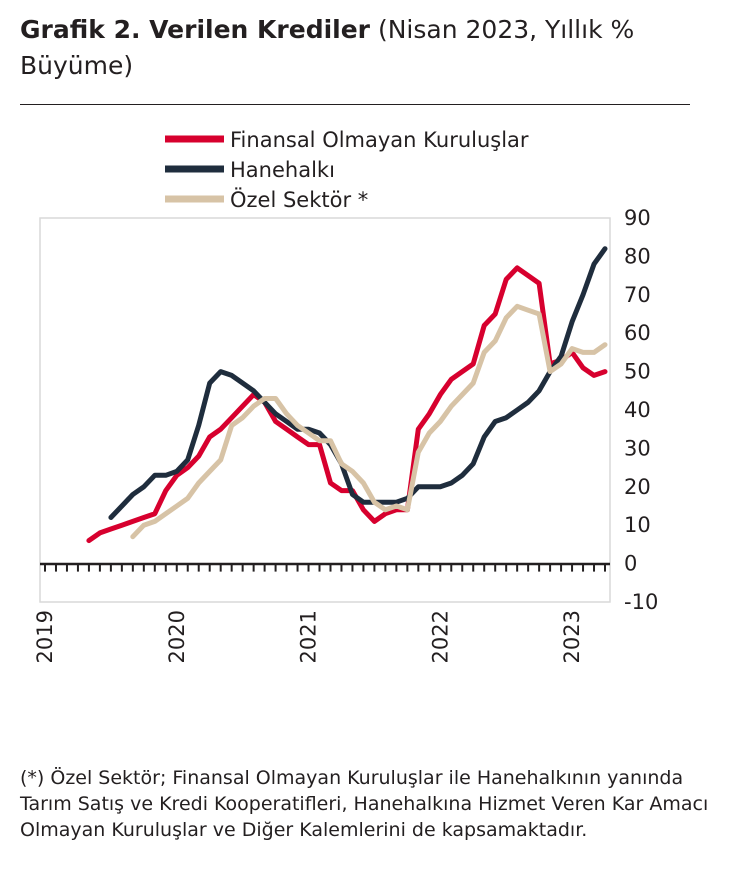  I want to click on y-tick-label: 20, so click(637, 487).